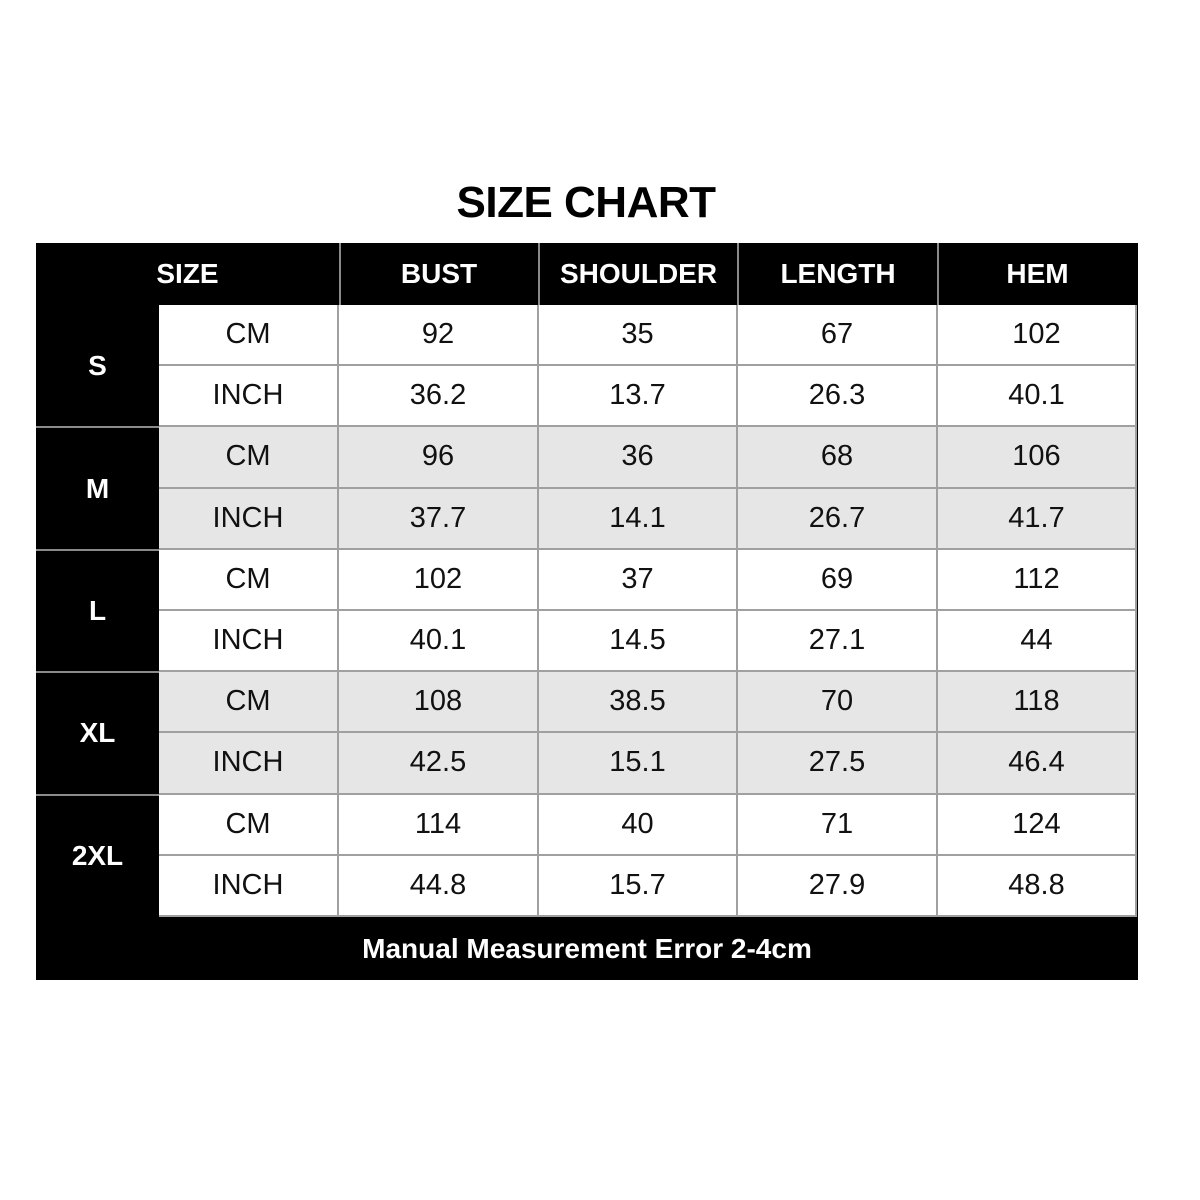 The width and height of the screenshot is (1200, 1200). I want to click on value-hem-inch: 48.8, so click(1037, 886).